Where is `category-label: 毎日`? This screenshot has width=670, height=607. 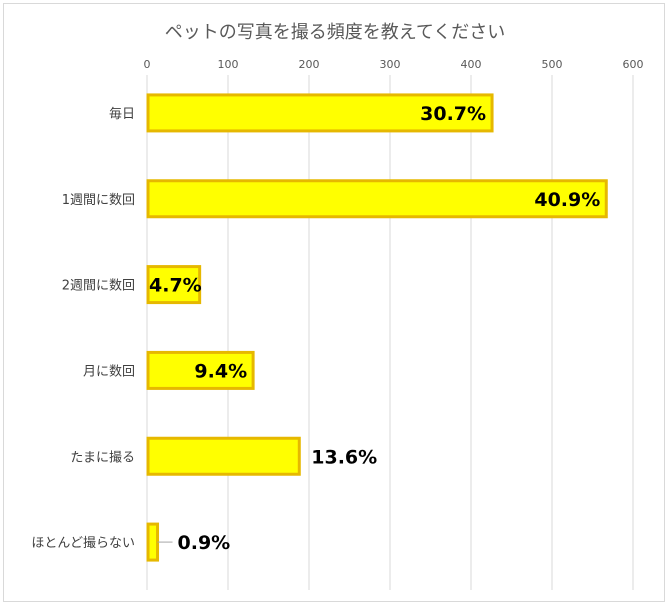
category-label: 毎日 is located at coordinates (122, 114).